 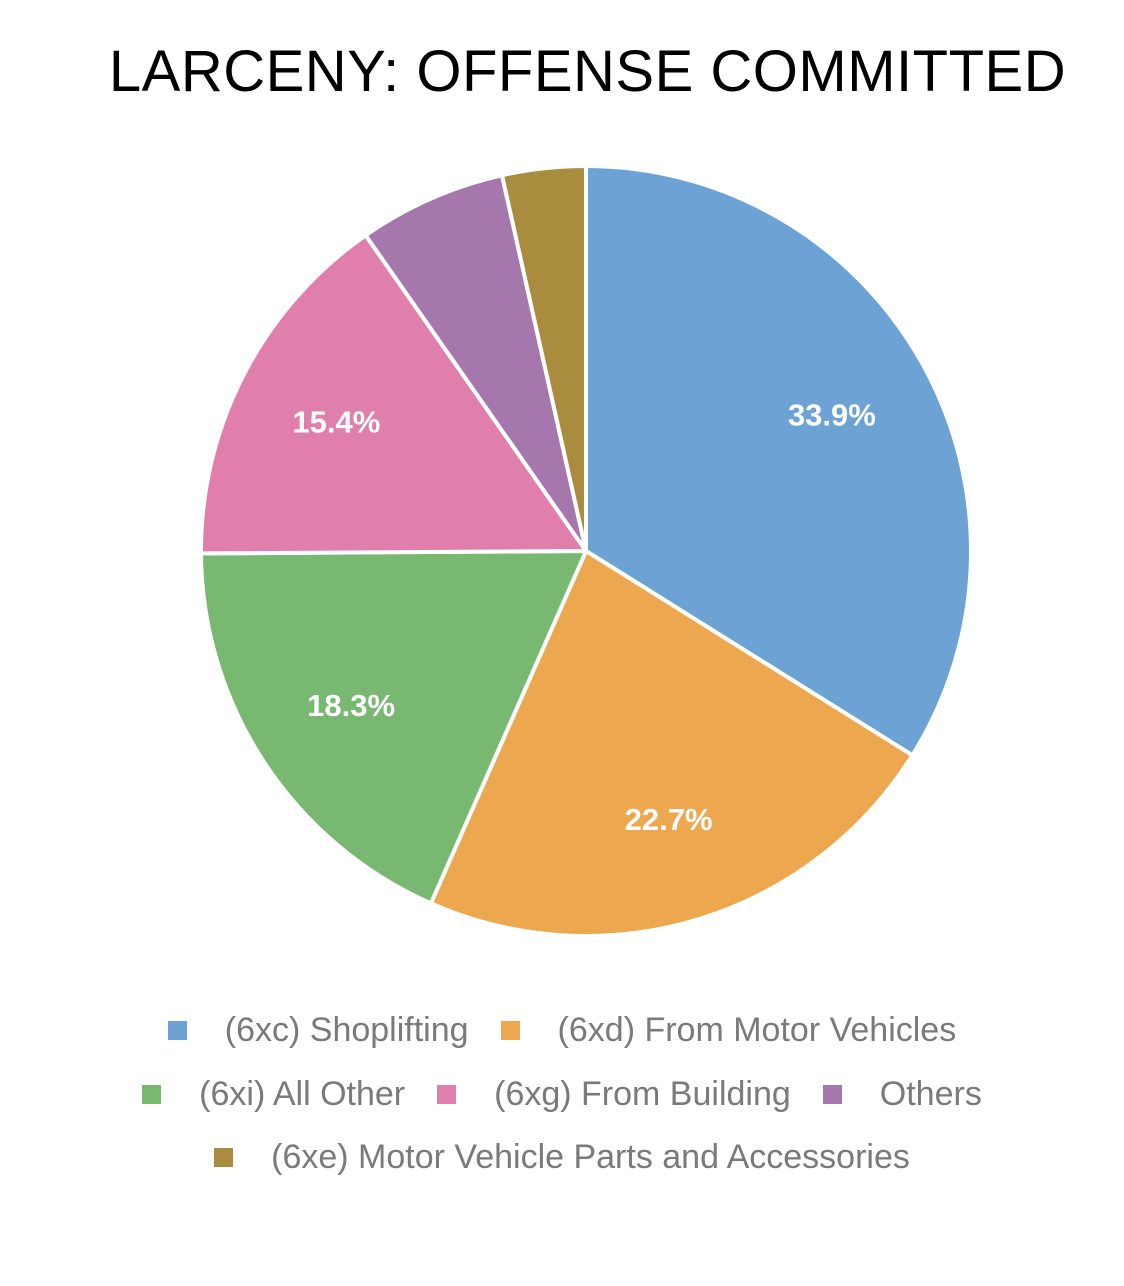 I want to click on slice-percent-label: 22.7%, so click(x=669, y=819).